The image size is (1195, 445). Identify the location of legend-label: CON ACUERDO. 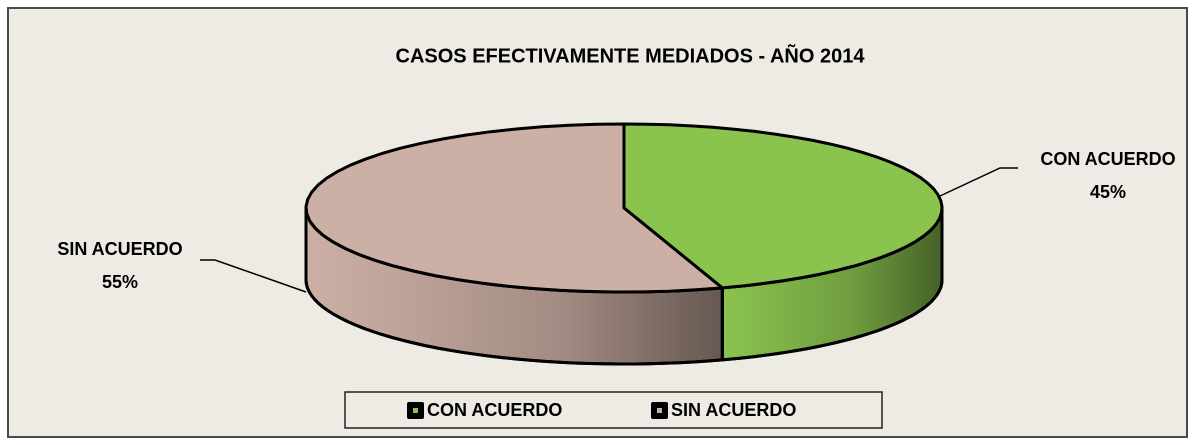
(494, 410).